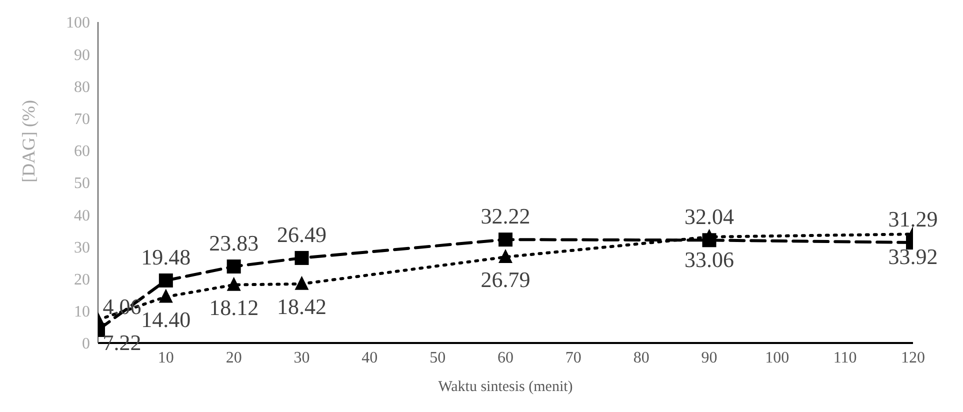 This screenshot has width=963, height=412. What do you see at coordinates (777, 357) in the screenshot?
I see `x-tick-label: 100` at bounding box center [777, 357].